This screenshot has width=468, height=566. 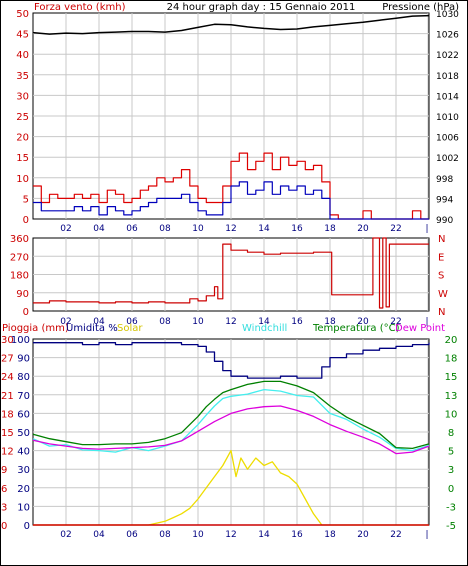 I want to click on humidity-y-tick-label: 10, so click(x=23, y=507).